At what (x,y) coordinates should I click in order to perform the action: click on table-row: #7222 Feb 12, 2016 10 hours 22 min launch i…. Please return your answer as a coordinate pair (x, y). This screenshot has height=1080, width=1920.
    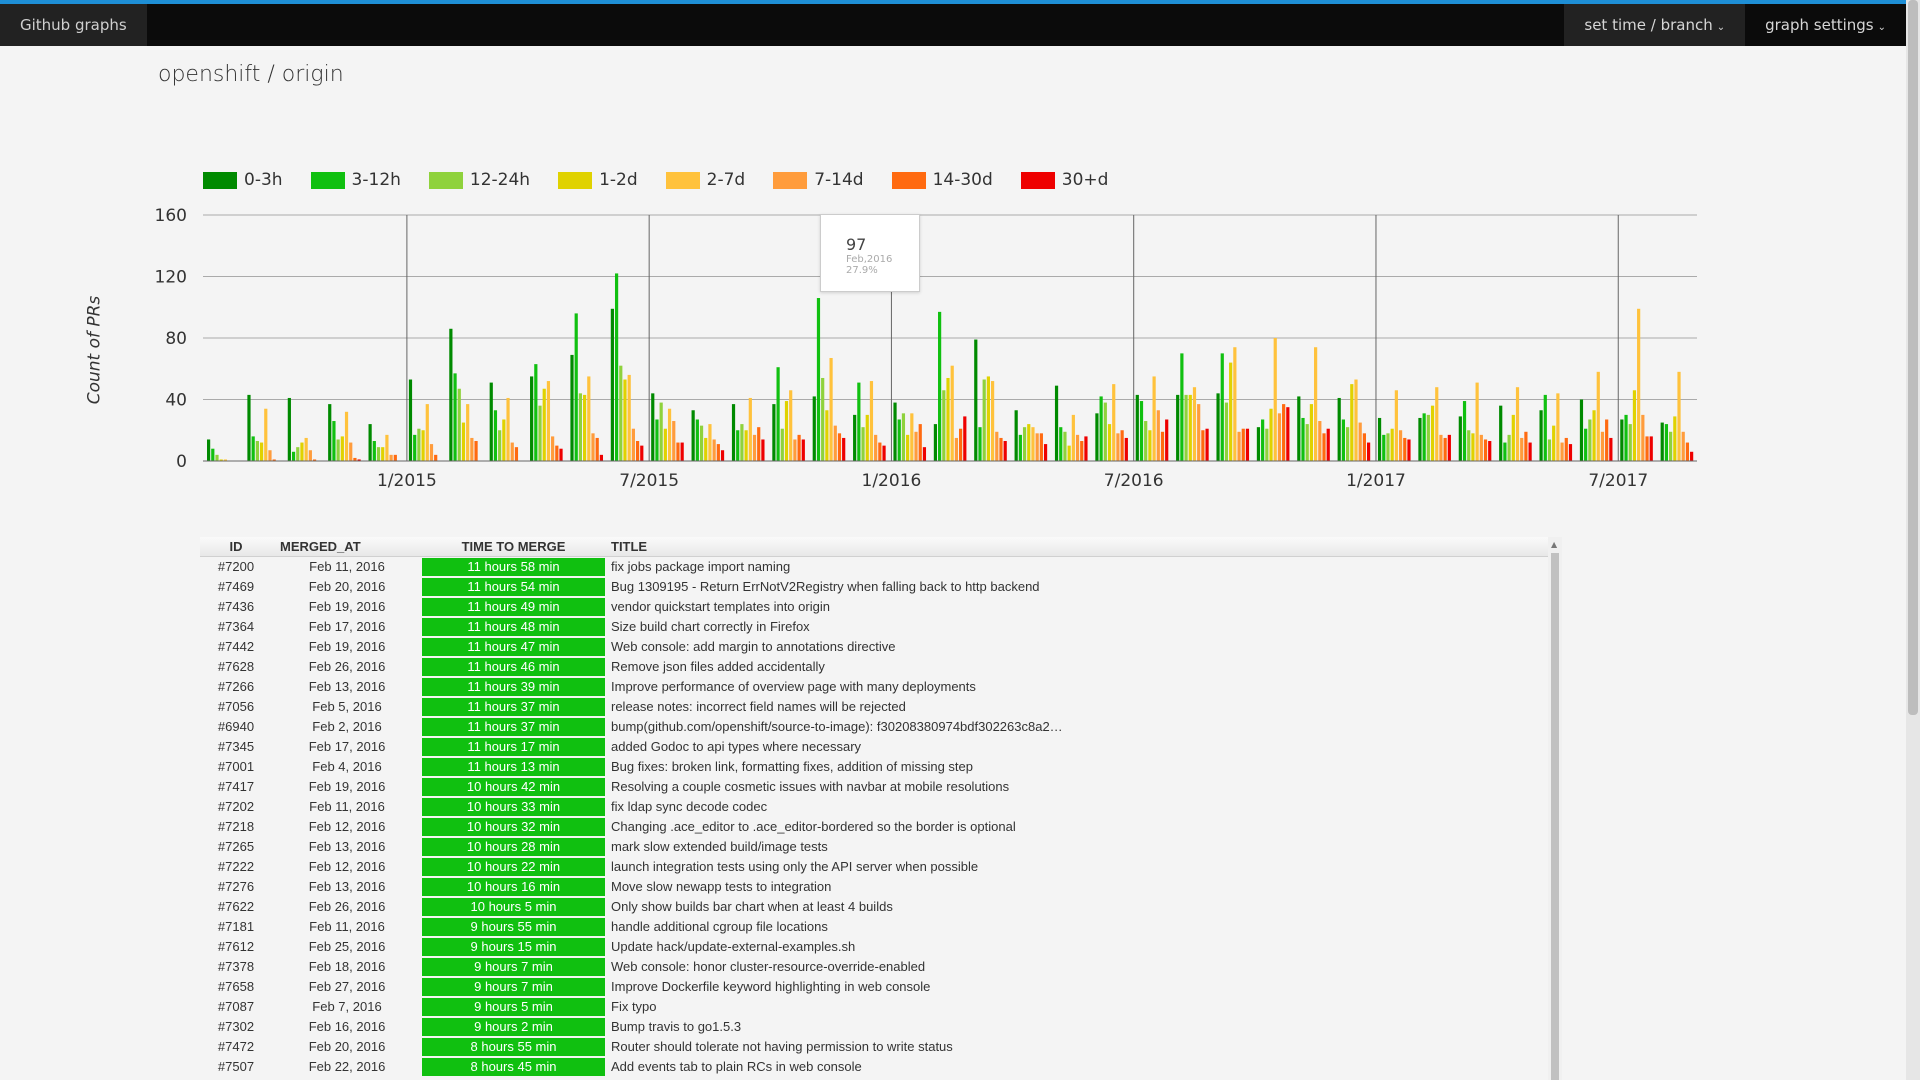
    Looking at the image, I should click on (881, 867).